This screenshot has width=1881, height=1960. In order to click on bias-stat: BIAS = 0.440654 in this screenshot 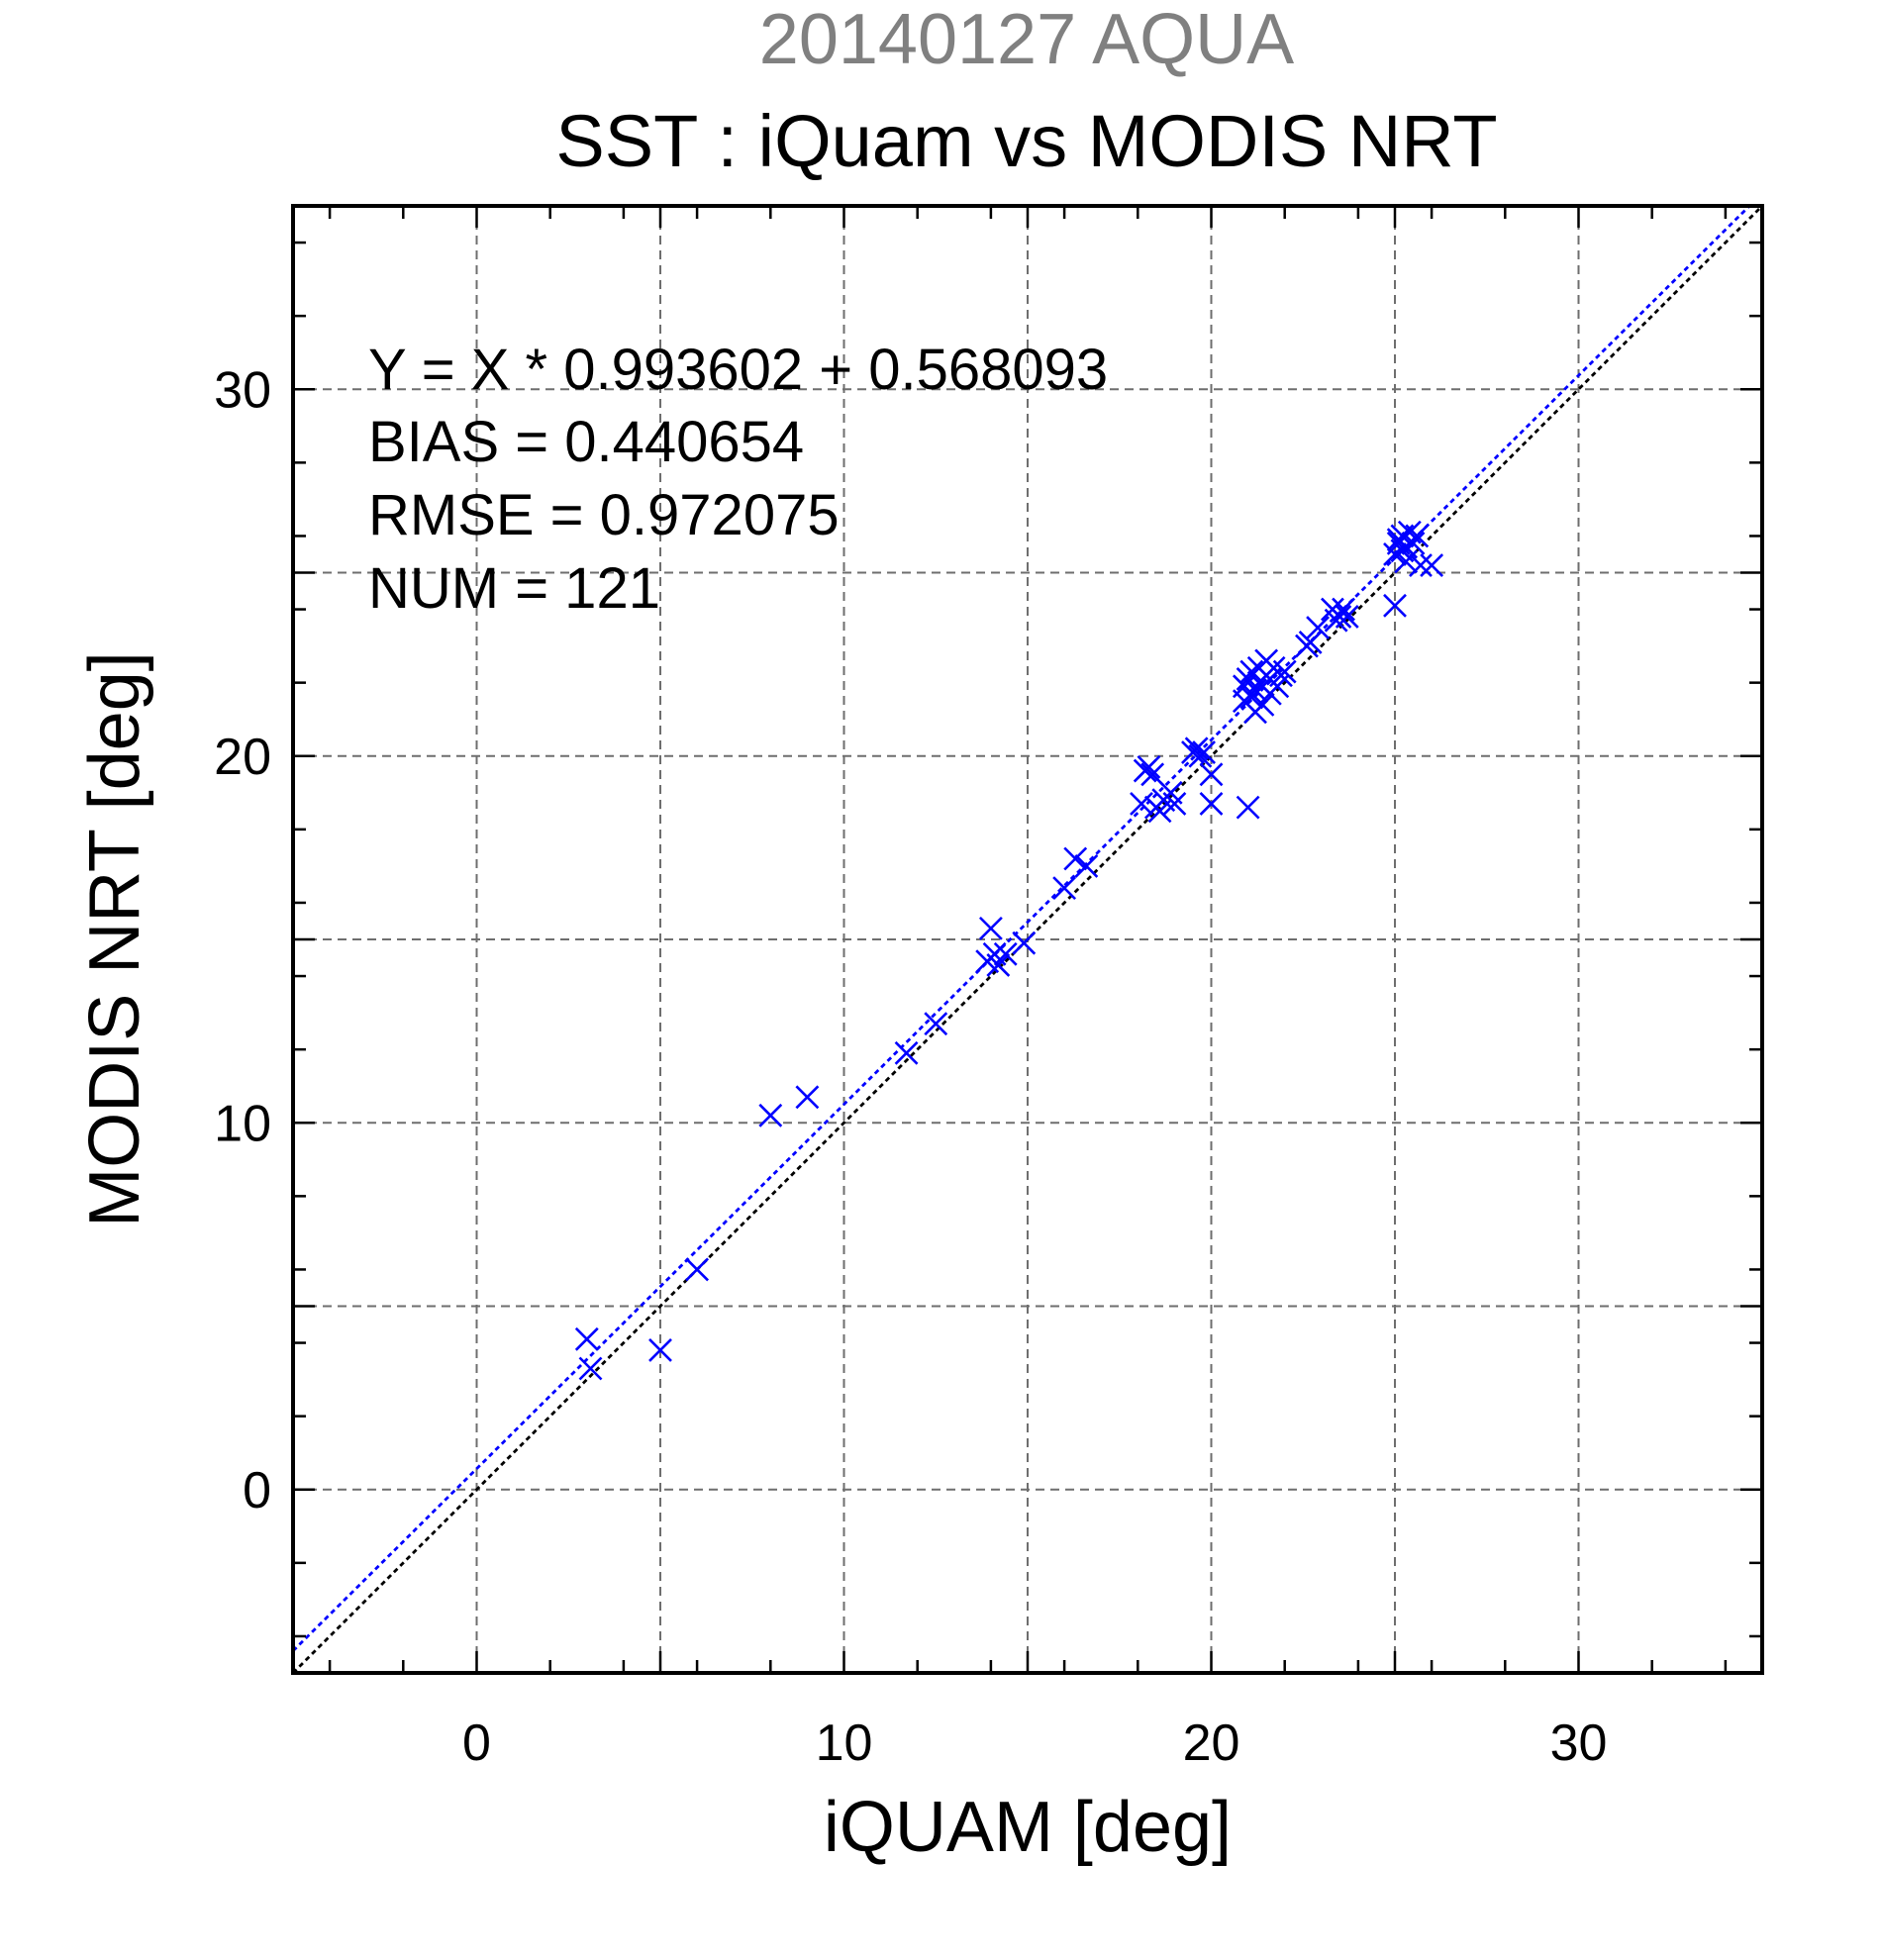, I will do `click(586, 442)`.